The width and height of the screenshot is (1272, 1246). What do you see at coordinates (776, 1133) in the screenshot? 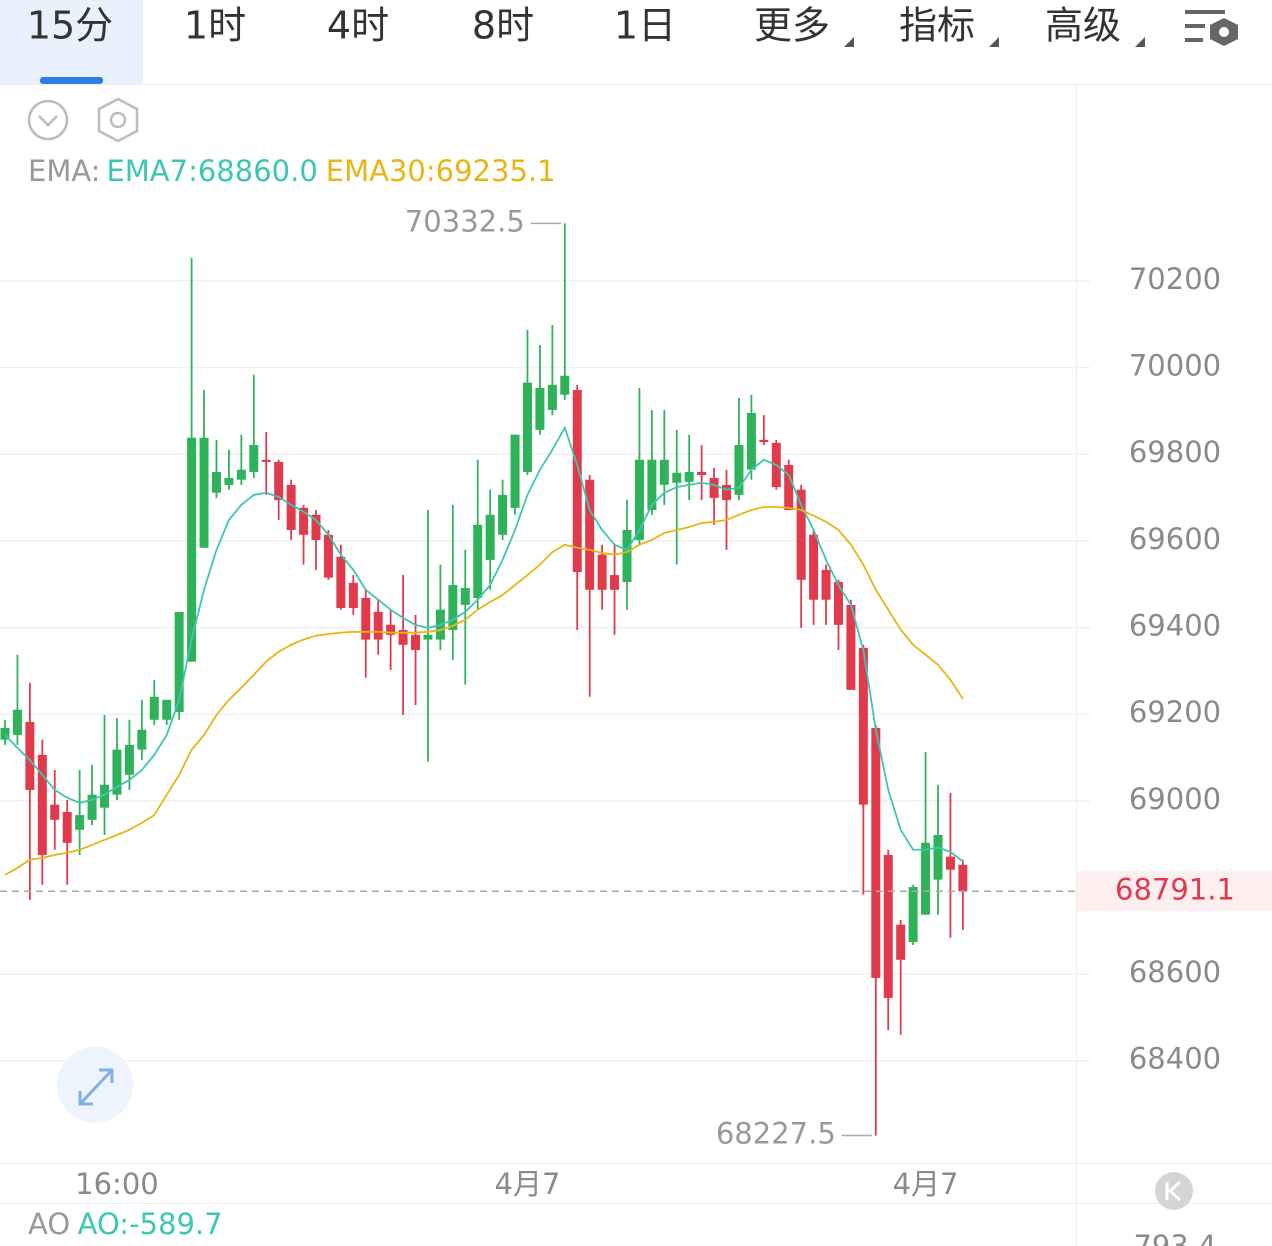
I see `low-label: 68227.5` at bounding box center [776, 1133].